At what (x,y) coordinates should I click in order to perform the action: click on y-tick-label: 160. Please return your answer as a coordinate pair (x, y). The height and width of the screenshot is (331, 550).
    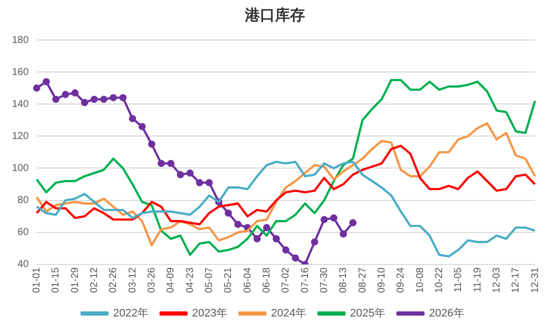
    Looking at the image, I should click on (21, 72).